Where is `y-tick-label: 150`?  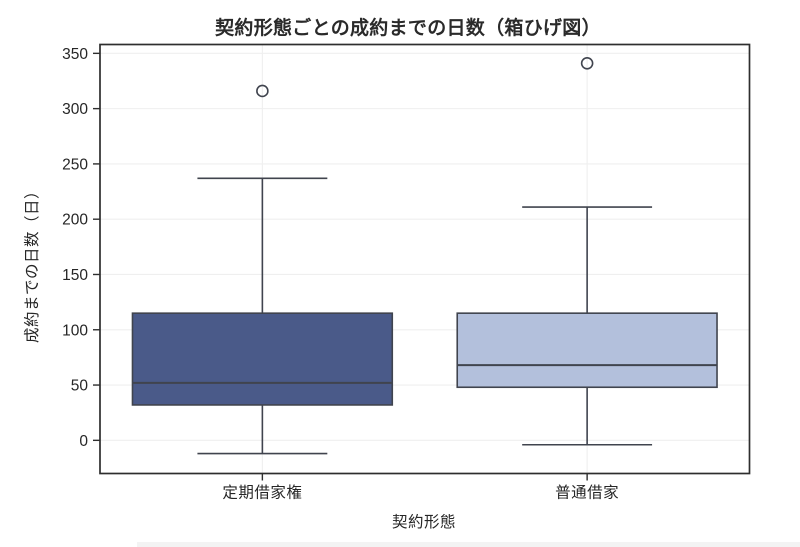
y-tick-label: 150 is located at coordinates (75, 275).